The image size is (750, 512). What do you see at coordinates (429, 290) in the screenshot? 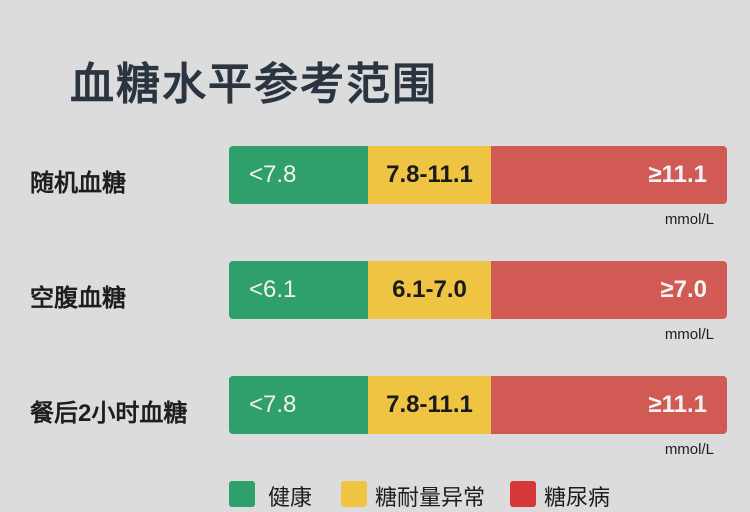
I see `impaired-segment: 6.1-7.0` at bounding box center [429, 290].